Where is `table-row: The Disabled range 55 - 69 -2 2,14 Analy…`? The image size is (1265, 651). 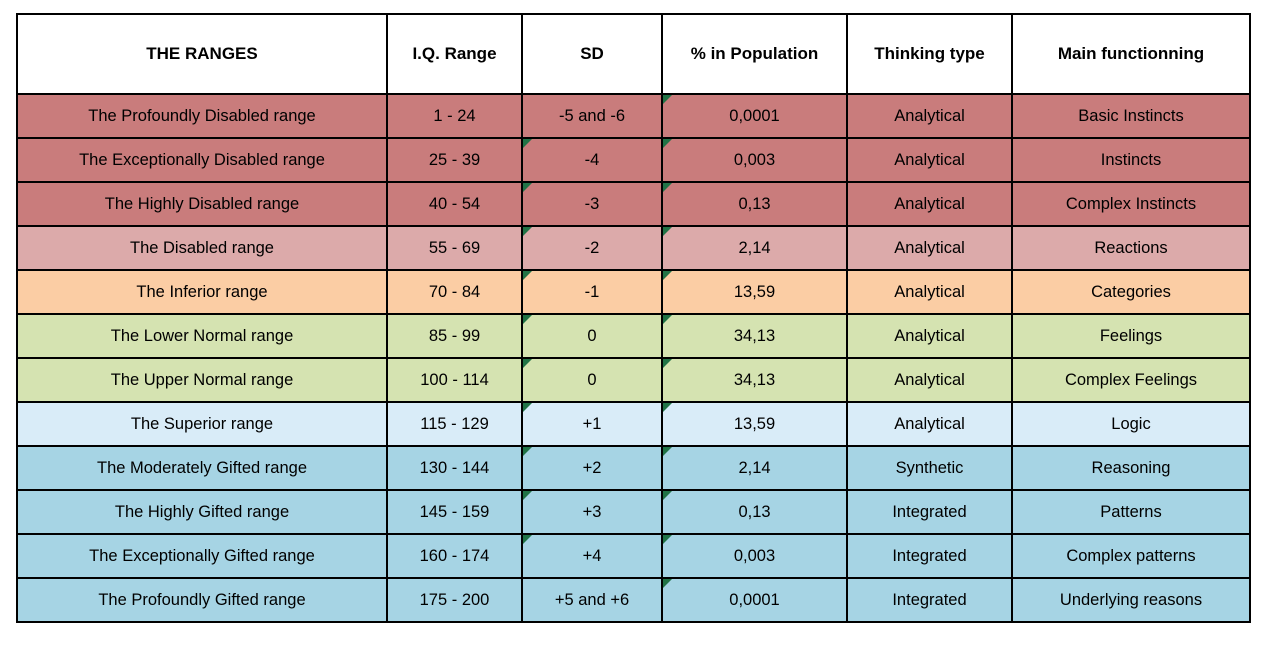
table-row: The Disabled range 55 - 69 -2 2,14 Analy… is located at coordinates (633, 248).